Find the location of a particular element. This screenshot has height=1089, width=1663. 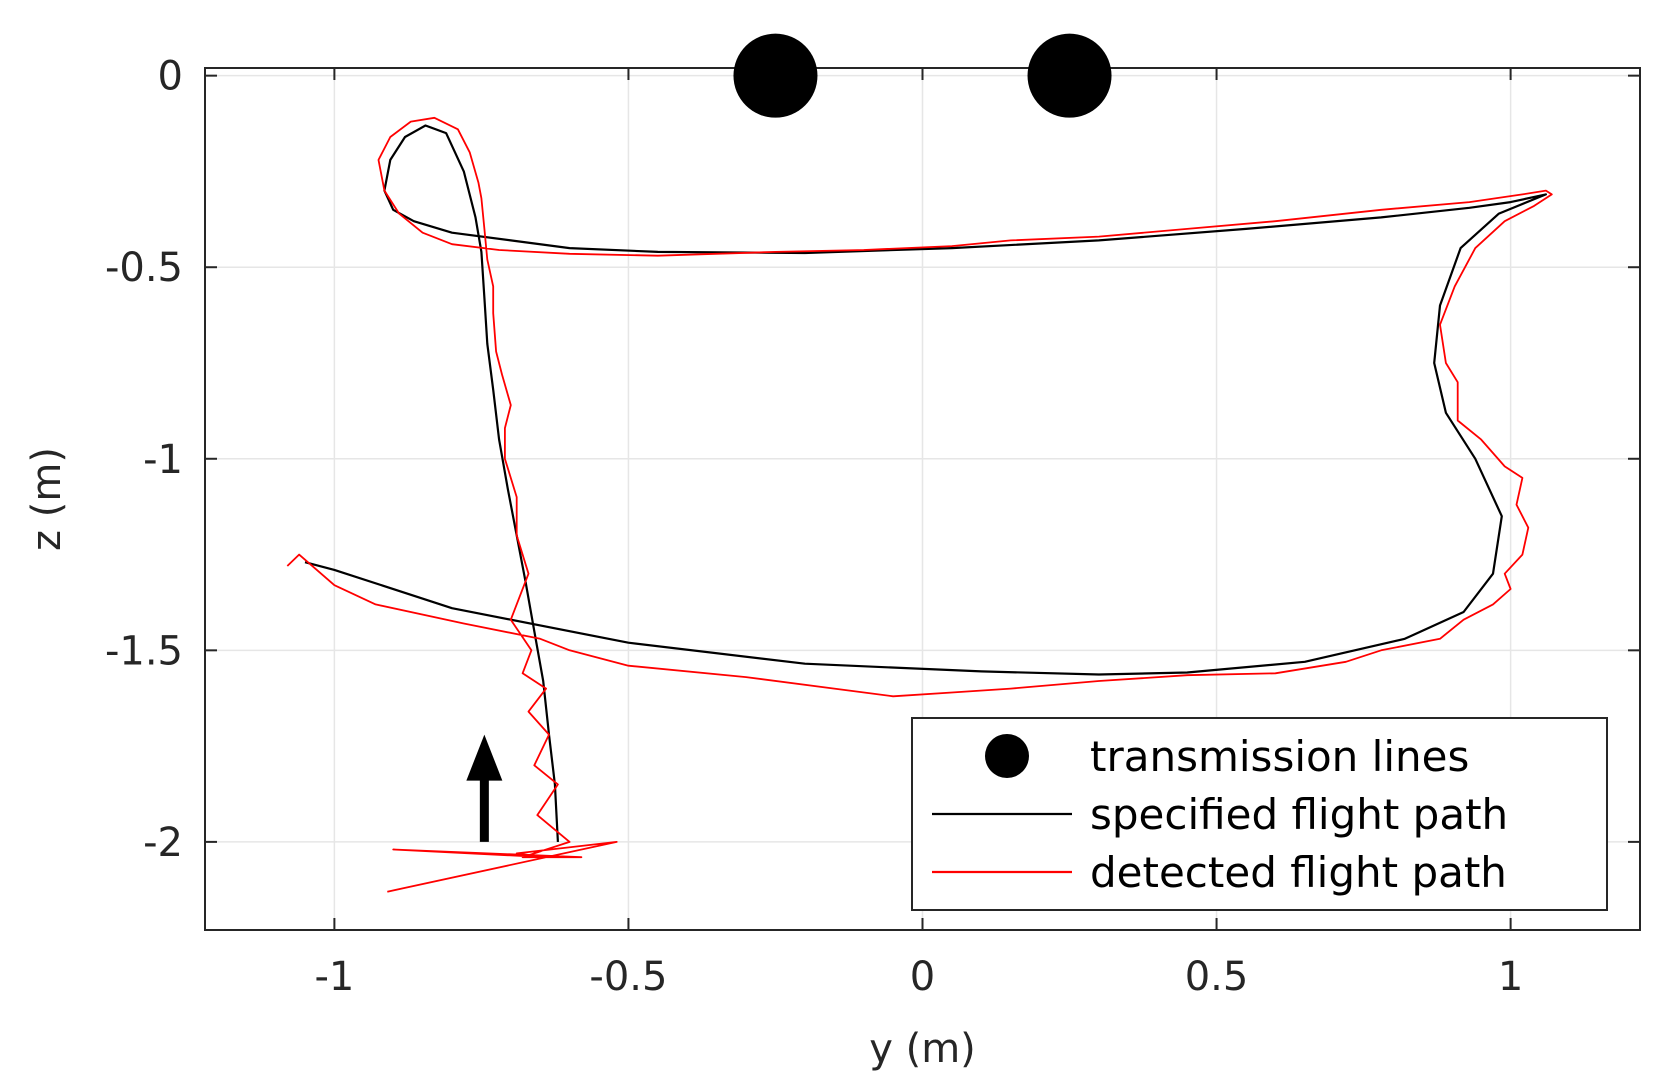

x-tick-label: -1 is located at coordinates (334, 977).